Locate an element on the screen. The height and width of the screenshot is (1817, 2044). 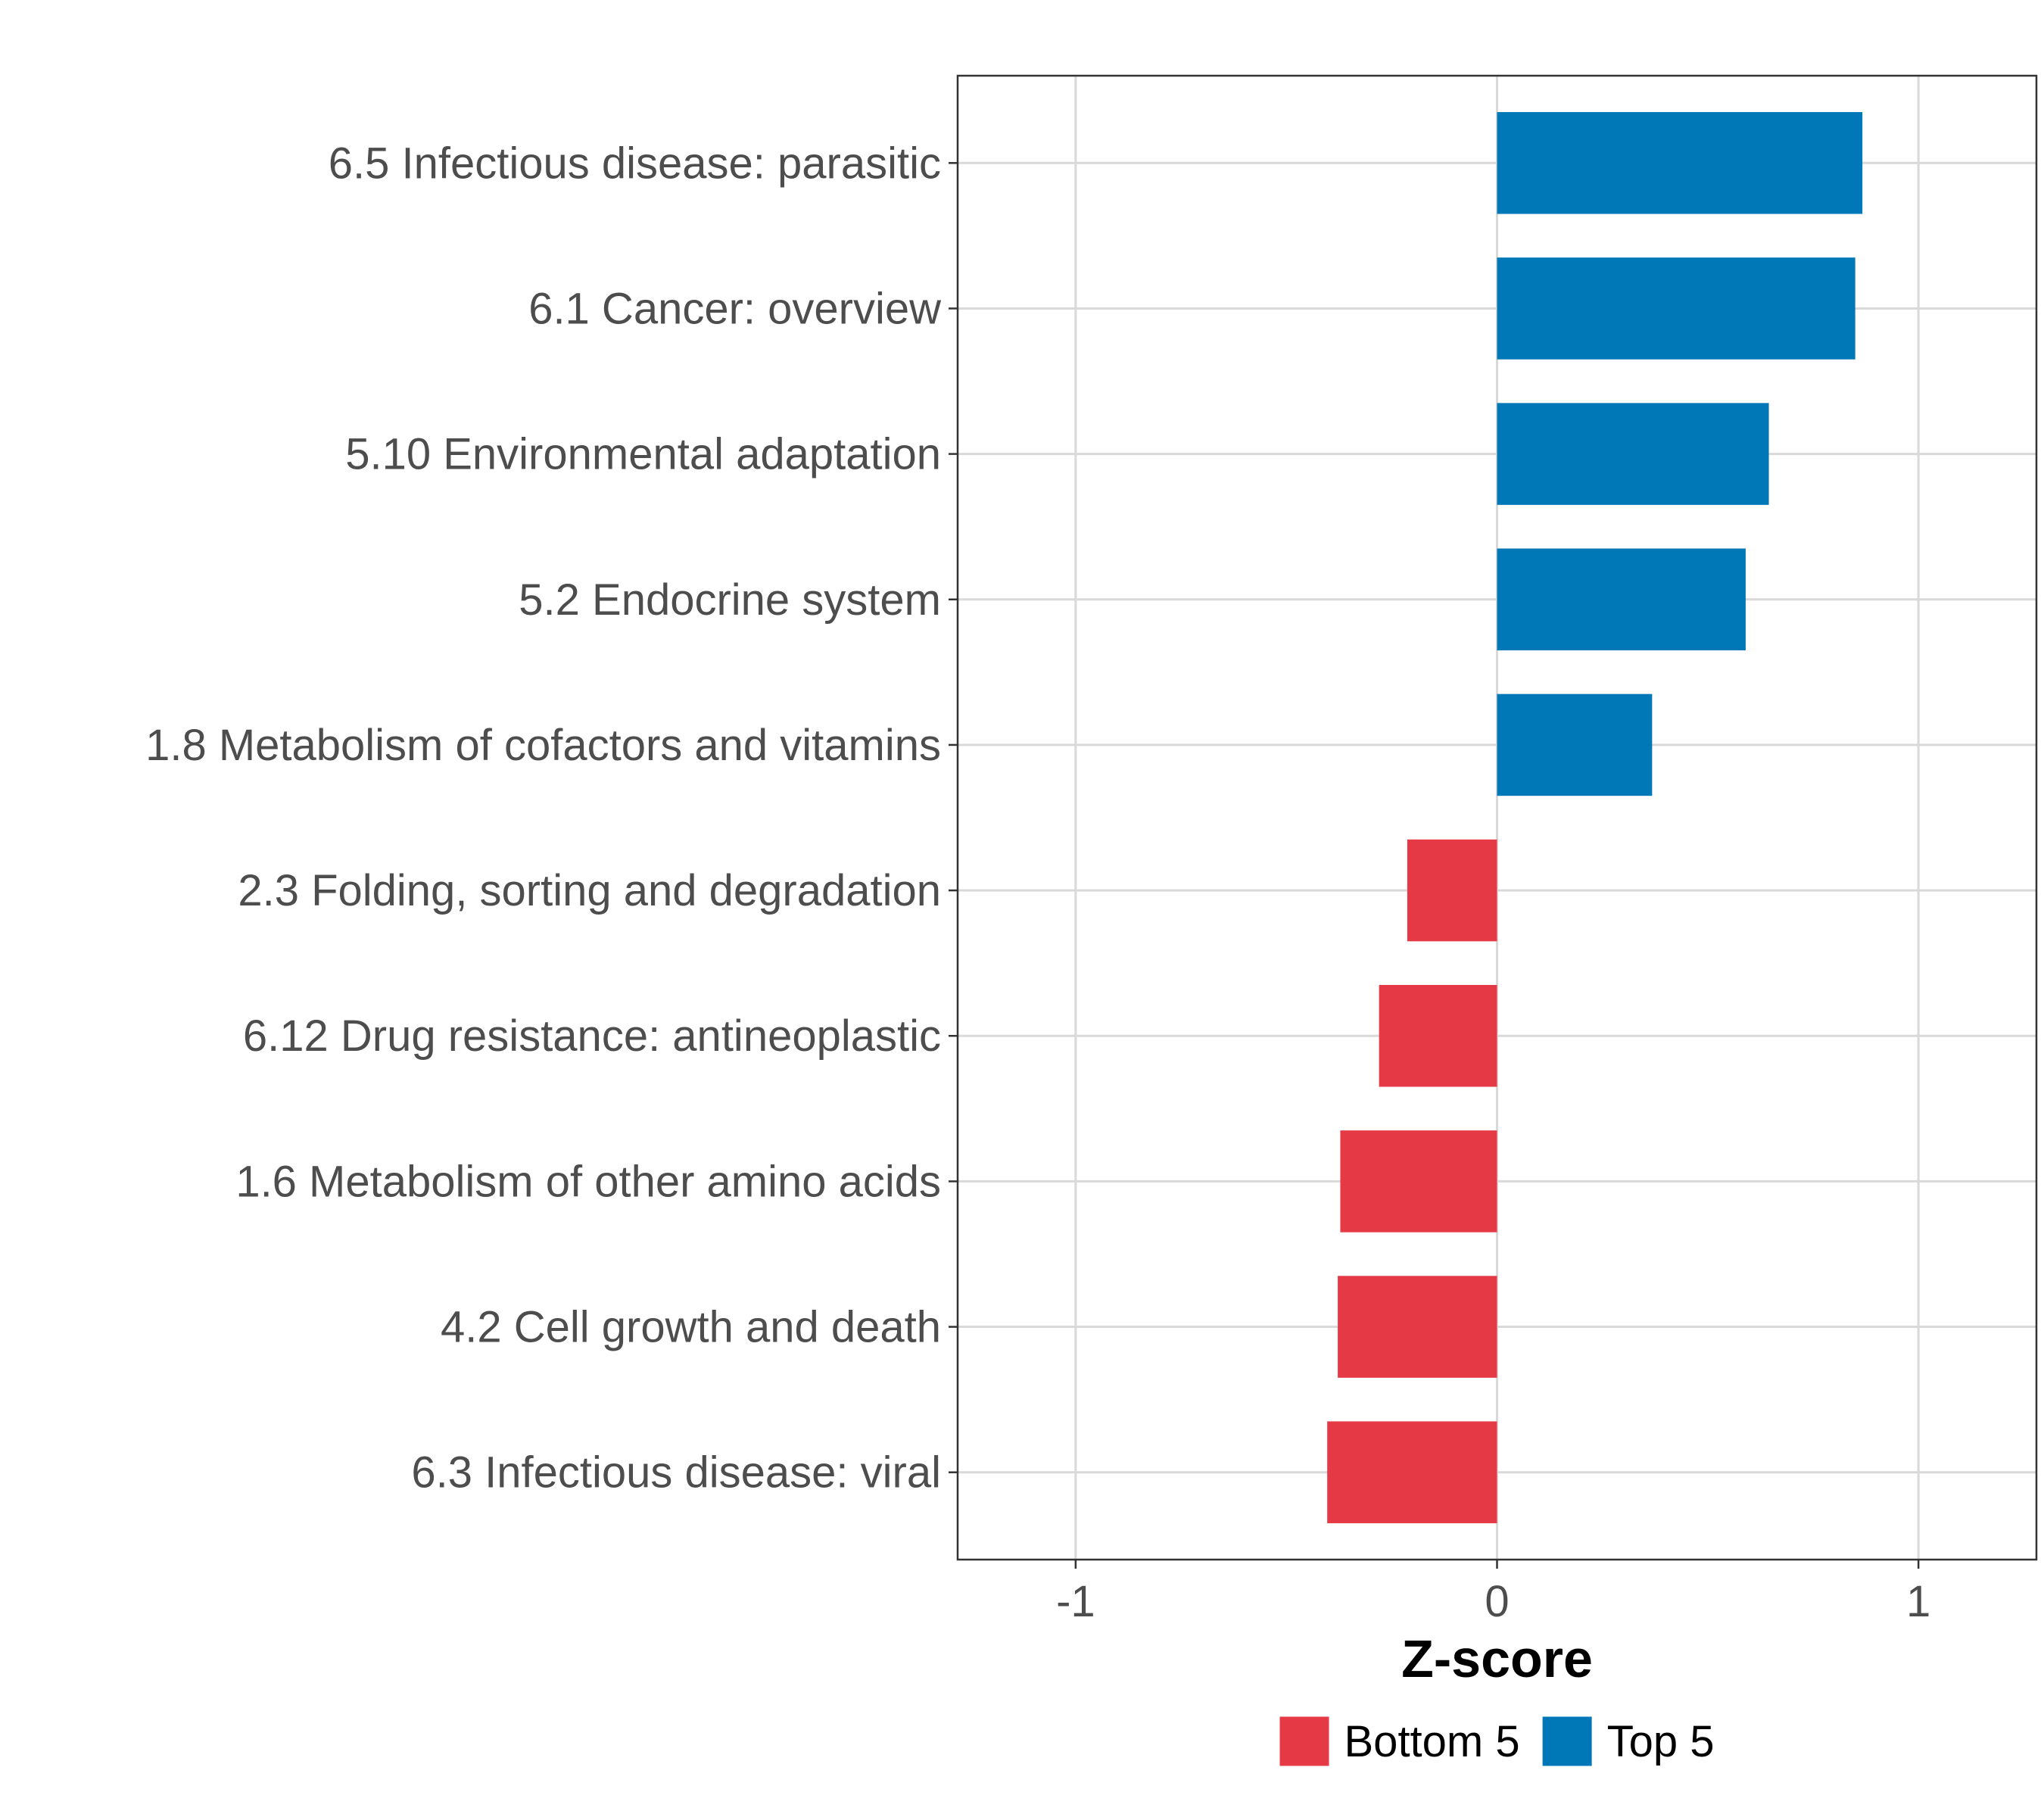
y-tick-label-0: 6.5 Infectious disease: parasitic is located at coordinates (635, 163).